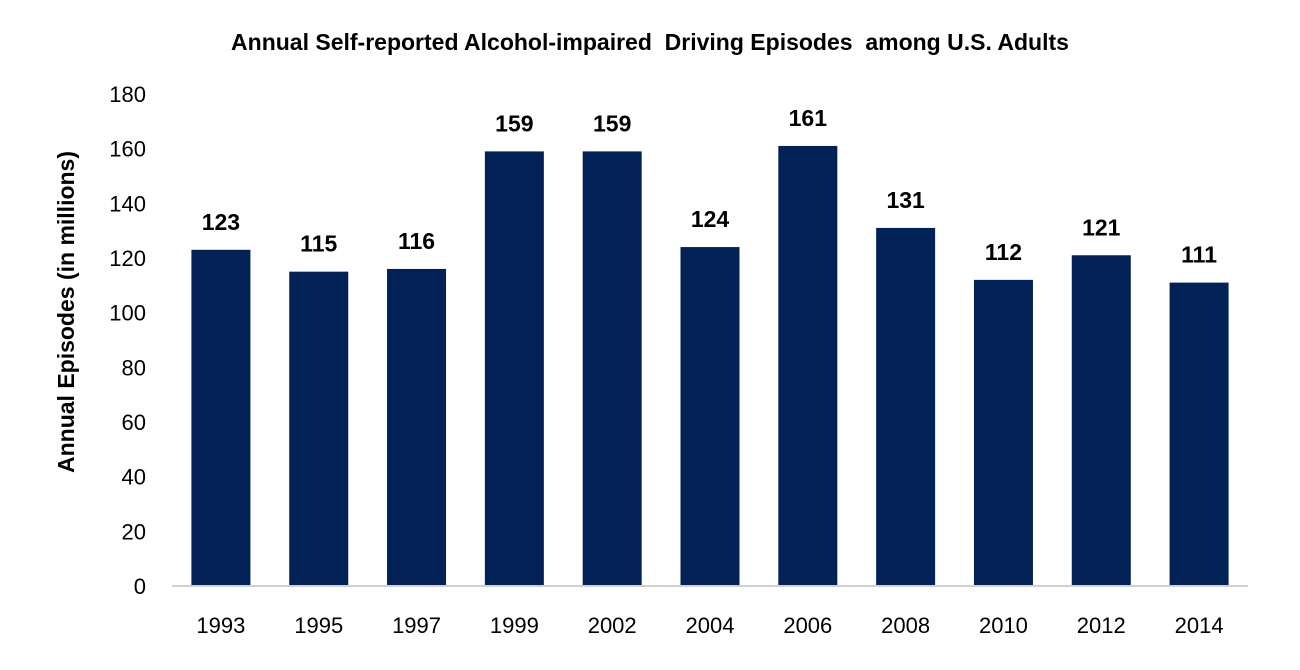  Describe the element at coordinates (808, 118) in the screenshot. I see `data-label: 161` at that location.